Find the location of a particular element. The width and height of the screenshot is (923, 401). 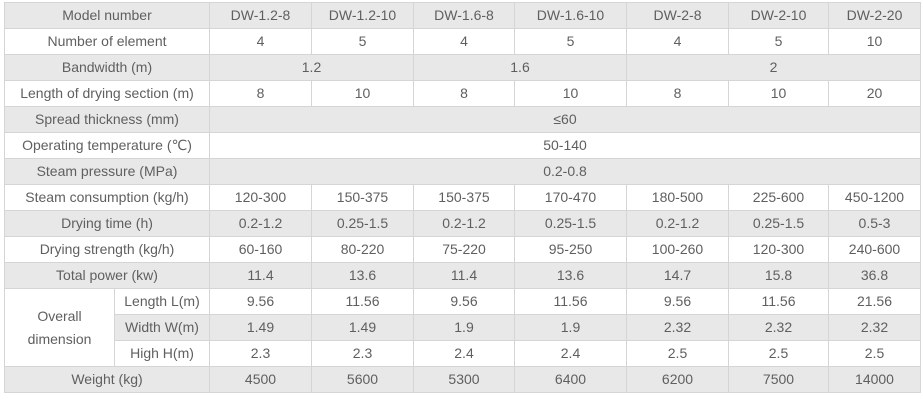

row-label-cell: Width W(m) is located at coordinates (162, 327).